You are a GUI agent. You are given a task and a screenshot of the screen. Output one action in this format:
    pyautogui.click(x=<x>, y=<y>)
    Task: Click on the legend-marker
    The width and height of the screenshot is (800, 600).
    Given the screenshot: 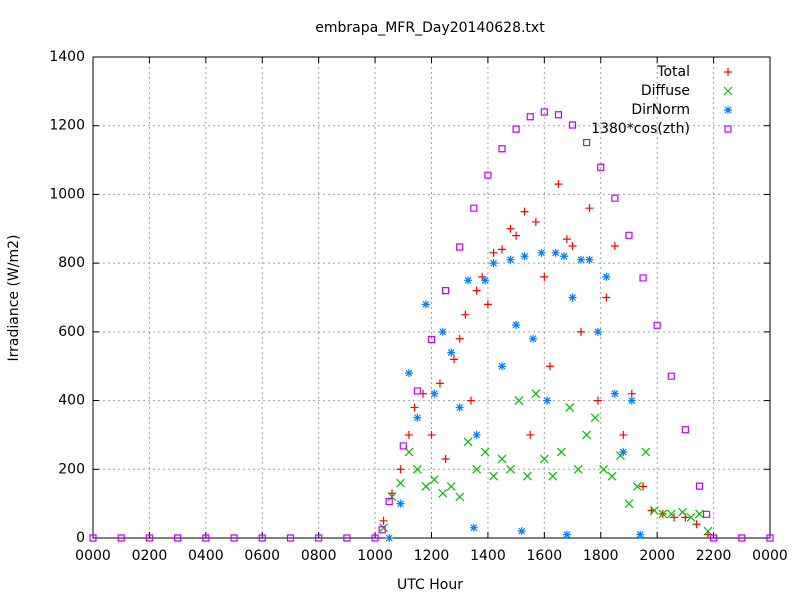 What is the action you would take?
    pyautogui.click(x=728, y=72)
    